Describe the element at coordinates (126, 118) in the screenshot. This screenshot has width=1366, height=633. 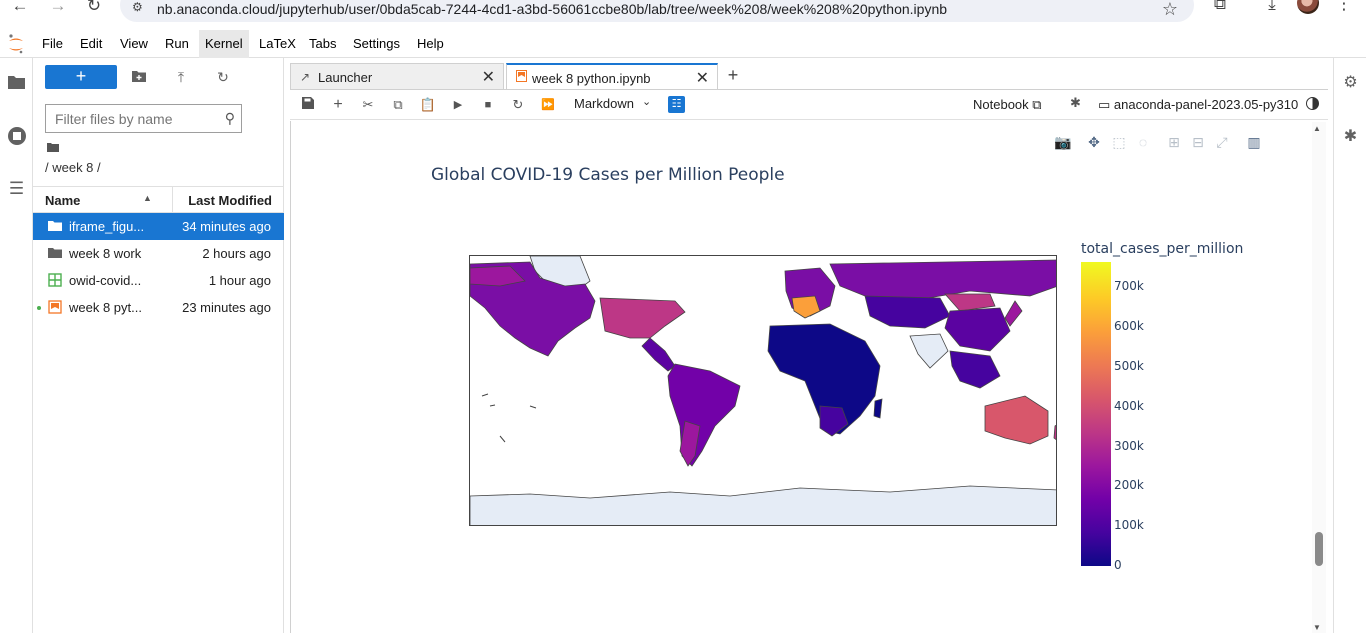
I see `filter-files-input` at that location.